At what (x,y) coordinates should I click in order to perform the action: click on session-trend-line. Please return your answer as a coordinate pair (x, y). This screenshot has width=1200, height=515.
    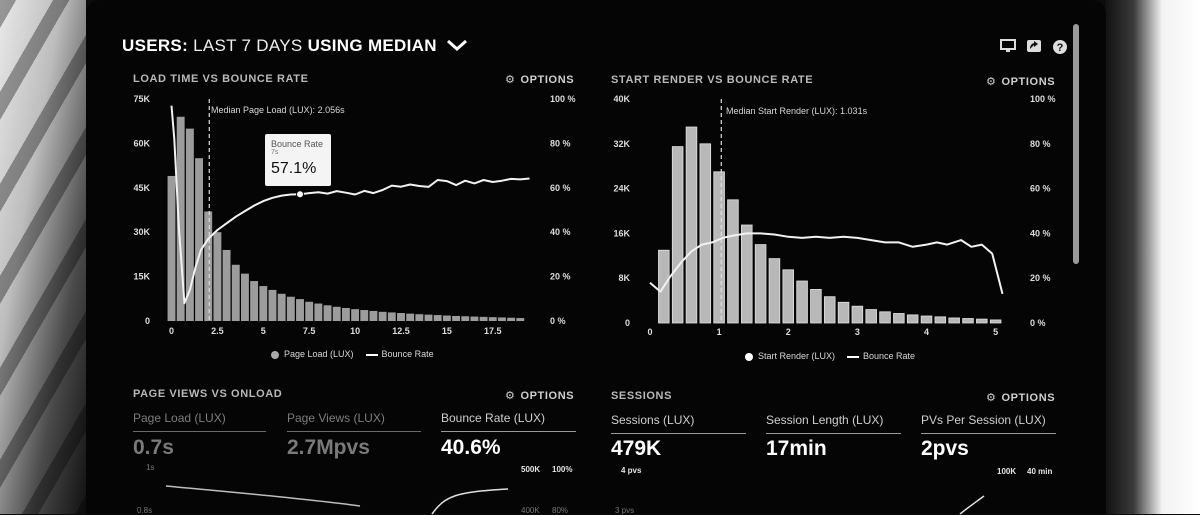
    Looking at the image, I should click on (972, 505).